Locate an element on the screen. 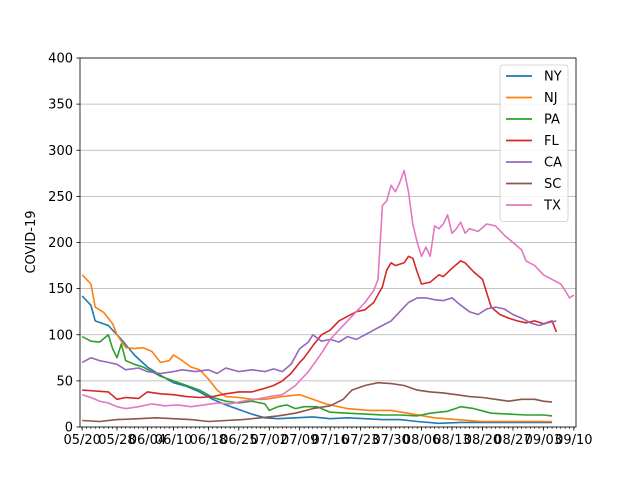  x-tick-label: 08/06 is located at coordinates (421, 440).